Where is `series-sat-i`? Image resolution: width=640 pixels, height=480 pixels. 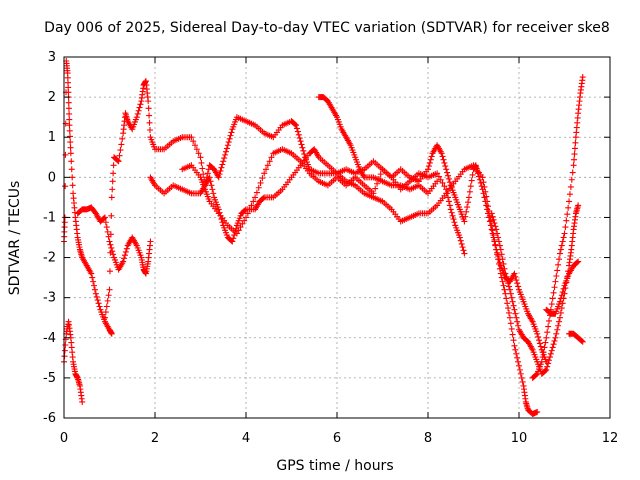
series-sat-i is located at coordinates (557, 227).